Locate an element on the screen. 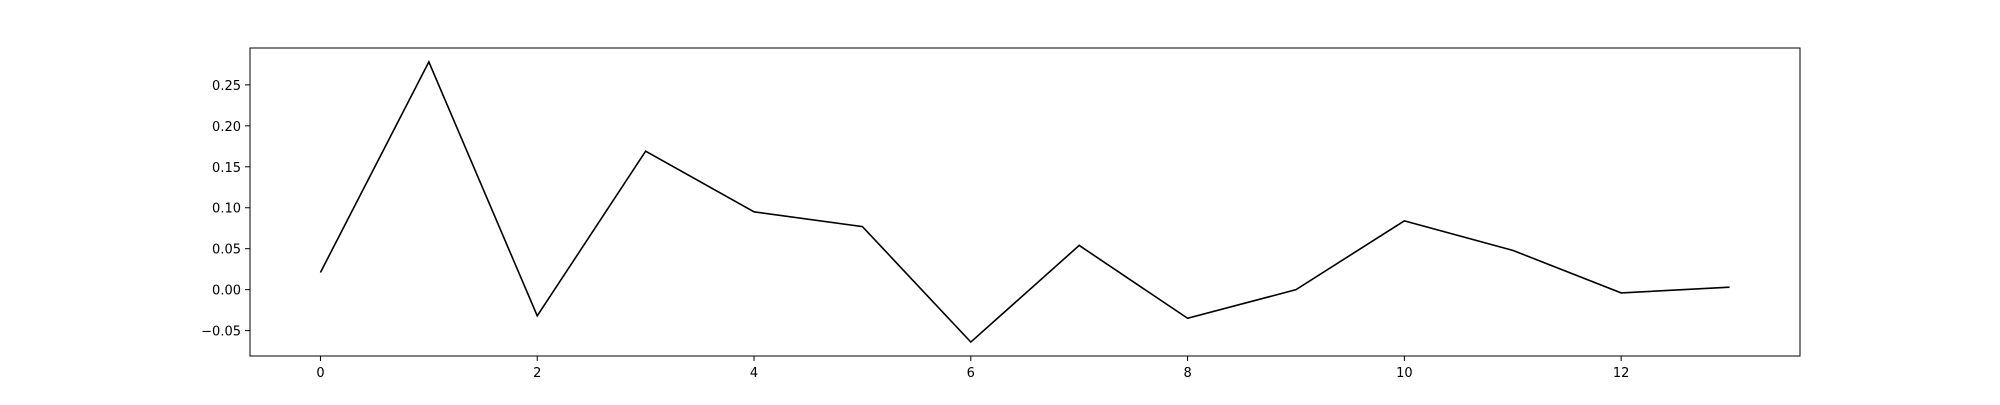 The width and height of the screenshot is (2000, 405). x-tick-label: 8 is located at coordinates (1187, 373).